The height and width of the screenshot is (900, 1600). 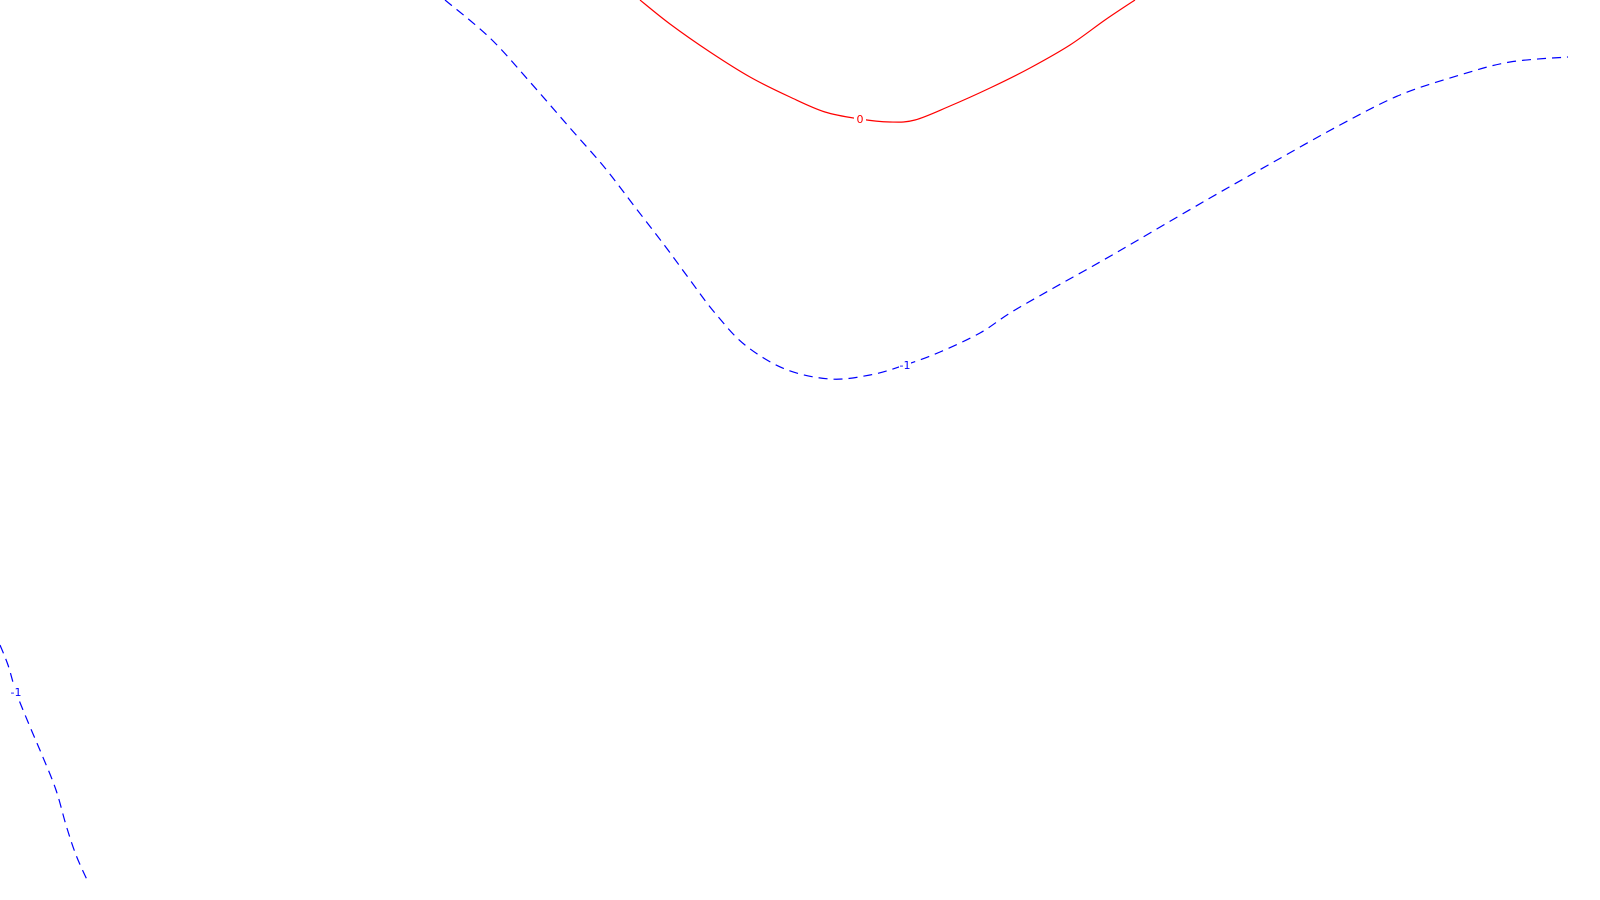 What do you see at coordinates (44, 763) in the screenshot?
I see `contour-line-level--1-segment-2` at bounding box center [44, 763].